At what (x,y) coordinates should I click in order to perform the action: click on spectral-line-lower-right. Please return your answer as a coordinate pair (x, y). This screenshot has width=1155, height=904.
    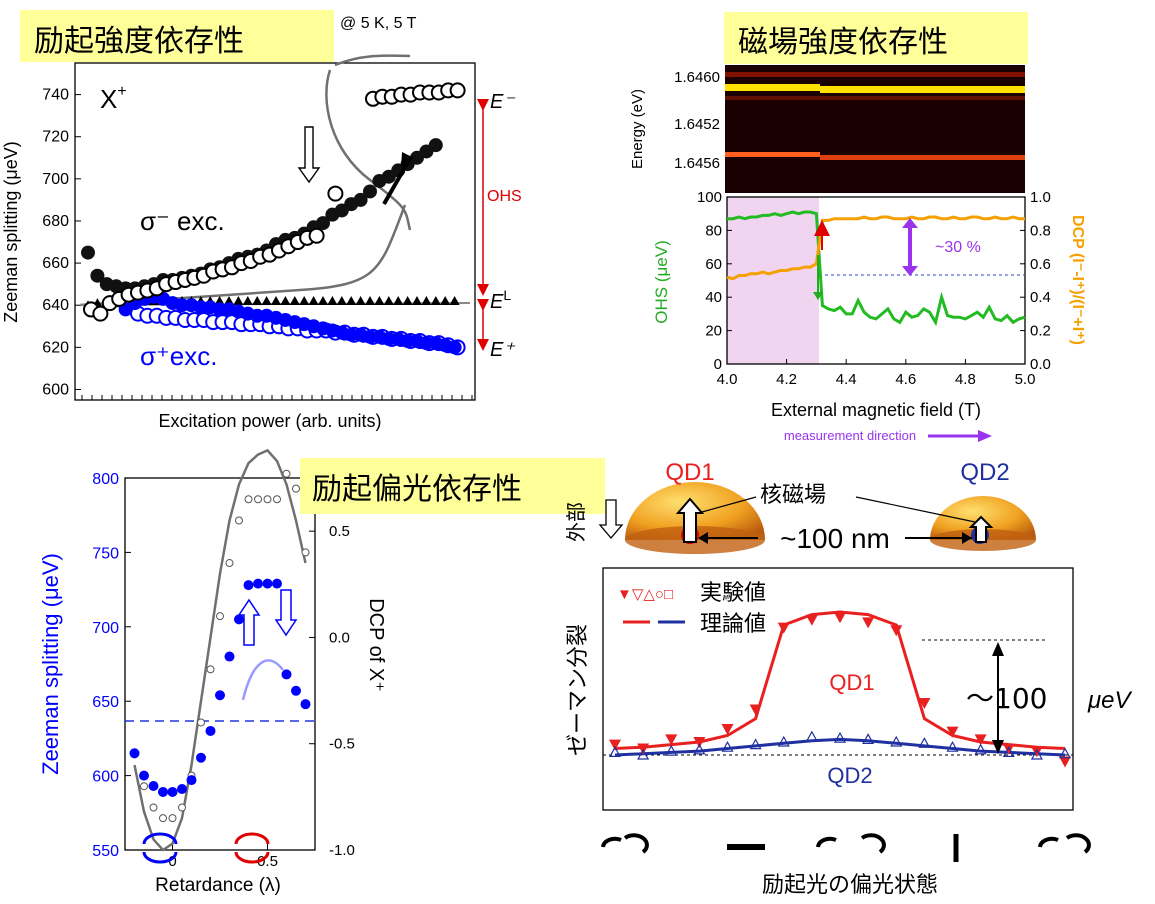
    Looking at the image, I should click on (922, 157).